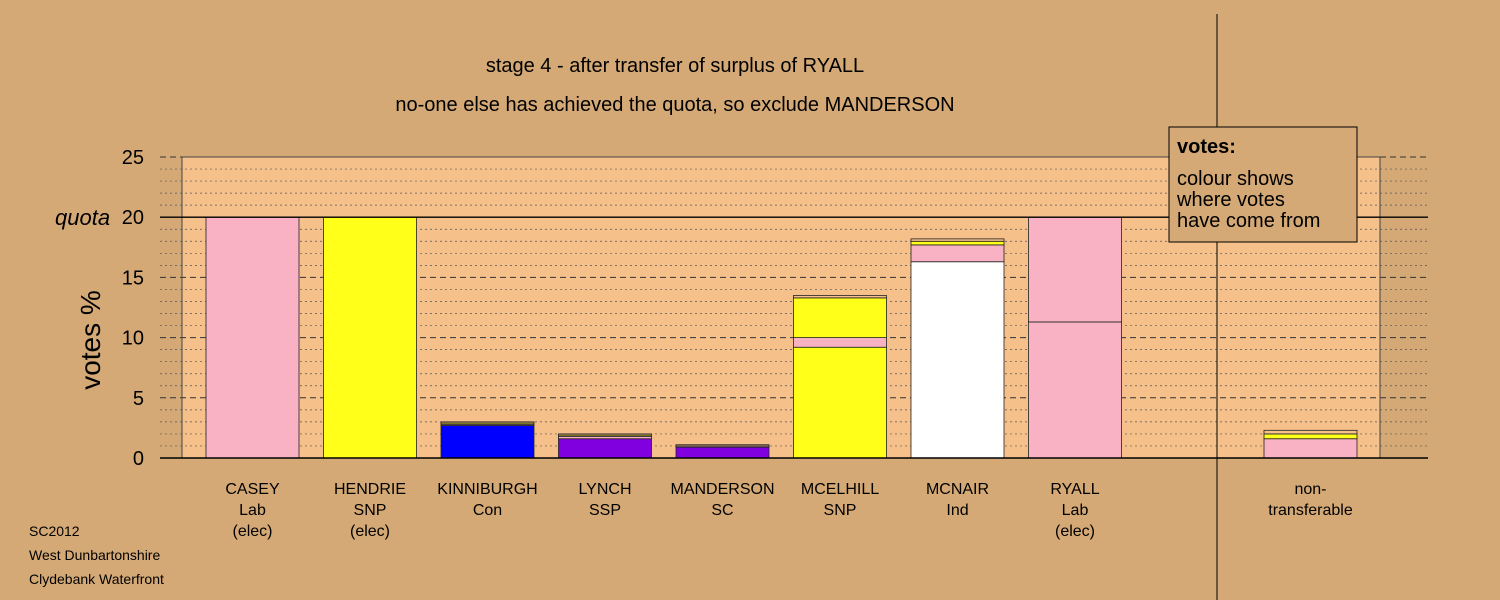 This screenshot has width=1500, height=600. What do you see at coordinates (94, 555) in the screenshot?
I see `footer-council: West Dunbartonshire` at bounding box center [94, 555].